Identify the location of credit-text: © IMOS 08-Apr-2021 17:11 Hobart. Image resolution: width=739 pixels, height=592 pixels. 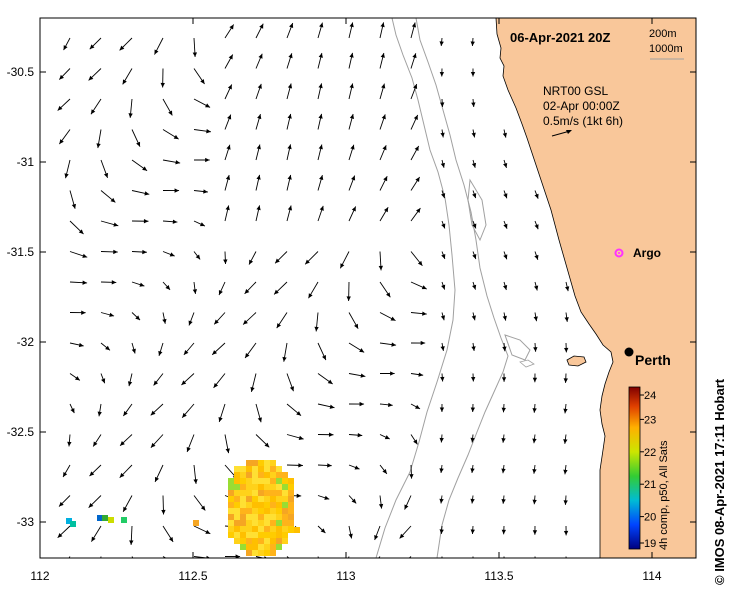
(719, 481).